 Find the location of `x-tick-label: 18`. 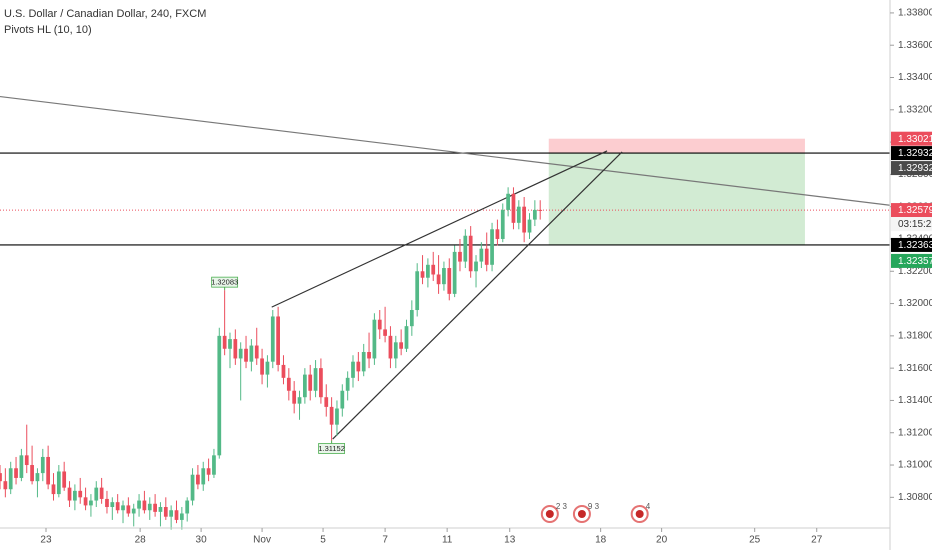

x-tick-label: 18 is located at coordinates (601, 540).